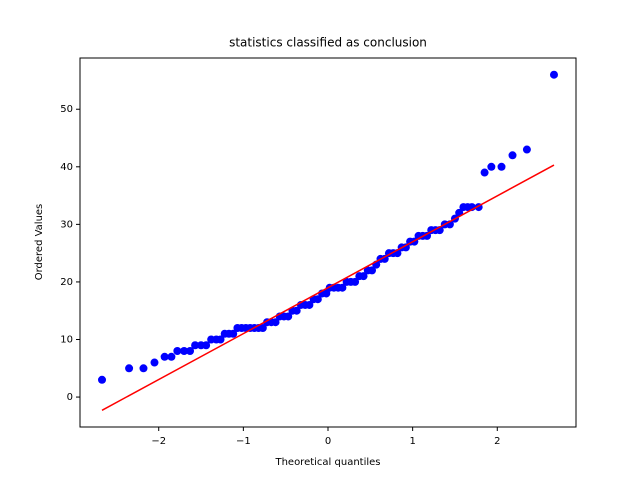 Image resolution: width=640 pixels, height=484 pixels. What do you see at coordinates (70, 397) in the screenshot?
I see `y-tick-label: 0` at bounding box center [70, 397].